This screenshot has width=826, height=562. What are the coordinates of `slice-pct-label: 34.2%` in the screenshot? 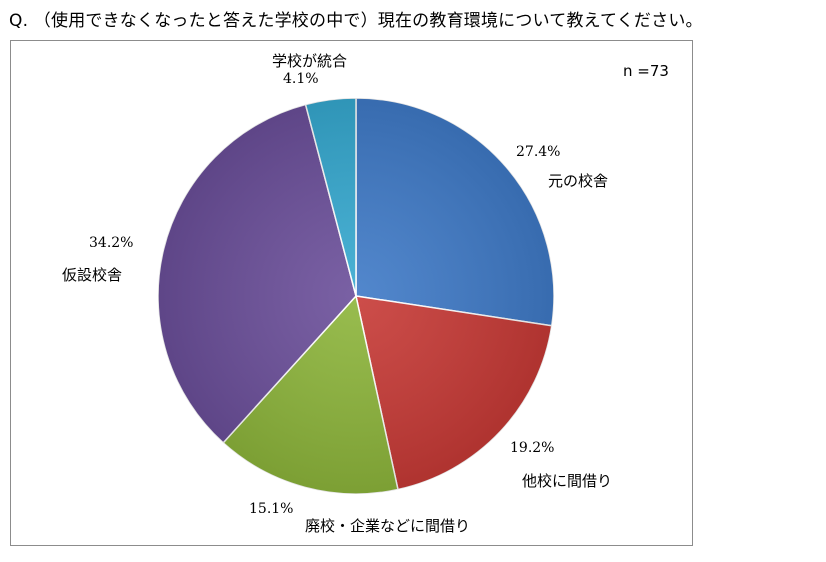 It's located at (111, 243).